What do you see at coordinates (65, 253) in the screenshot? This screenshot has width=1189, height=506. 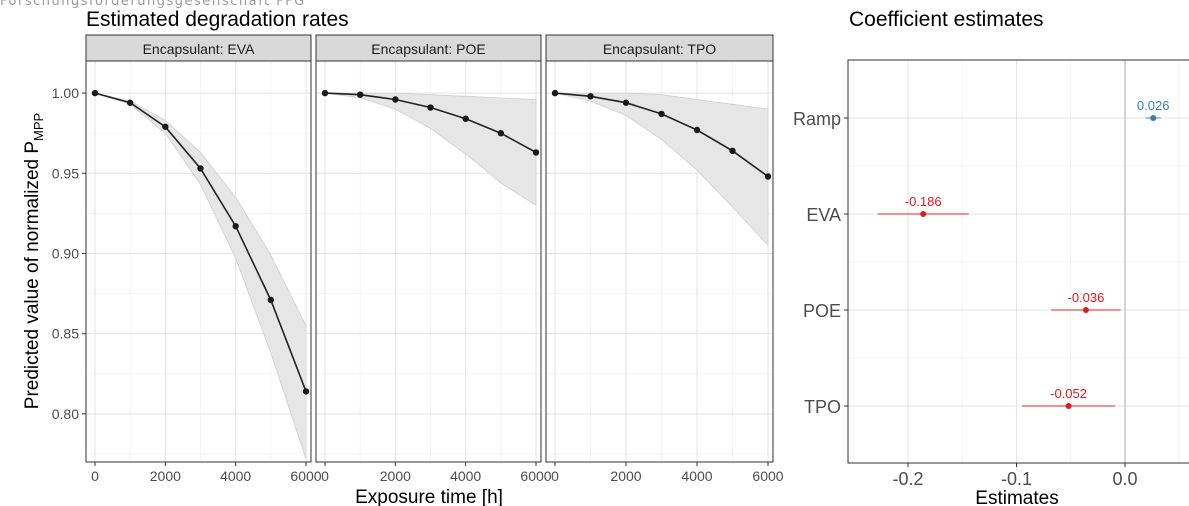 I see `y-tick-label: 0.90` at bounding box center [65, 253].